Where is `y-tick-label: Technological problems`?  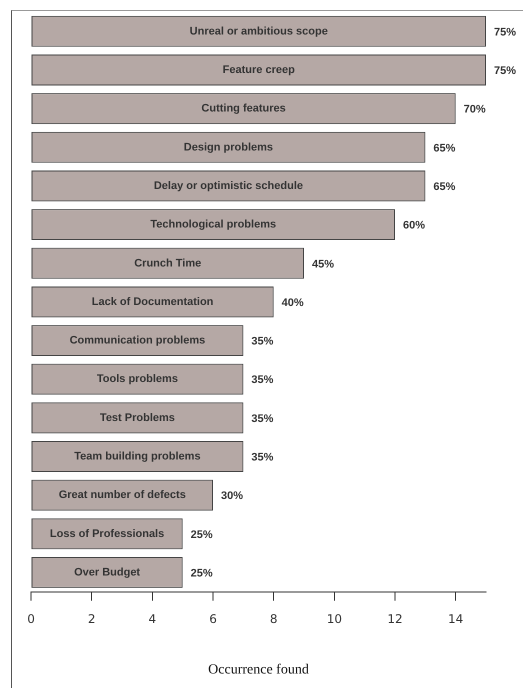 y-tick-label: Technological problems is located at coordinates (213, 224).